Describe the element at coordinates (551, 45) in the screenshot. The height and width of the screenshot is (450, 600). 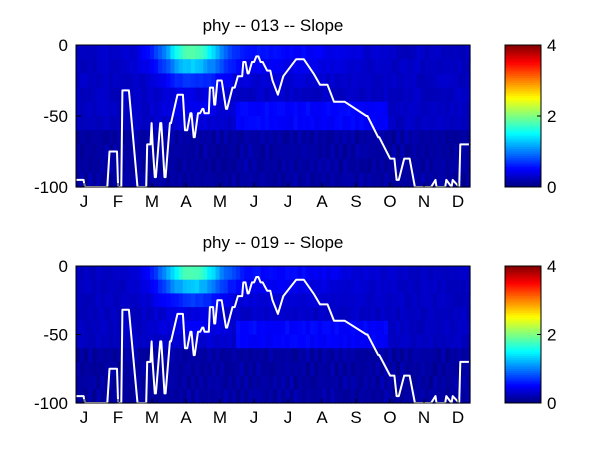
I see `colorbar-tick-label: 4` at that location.